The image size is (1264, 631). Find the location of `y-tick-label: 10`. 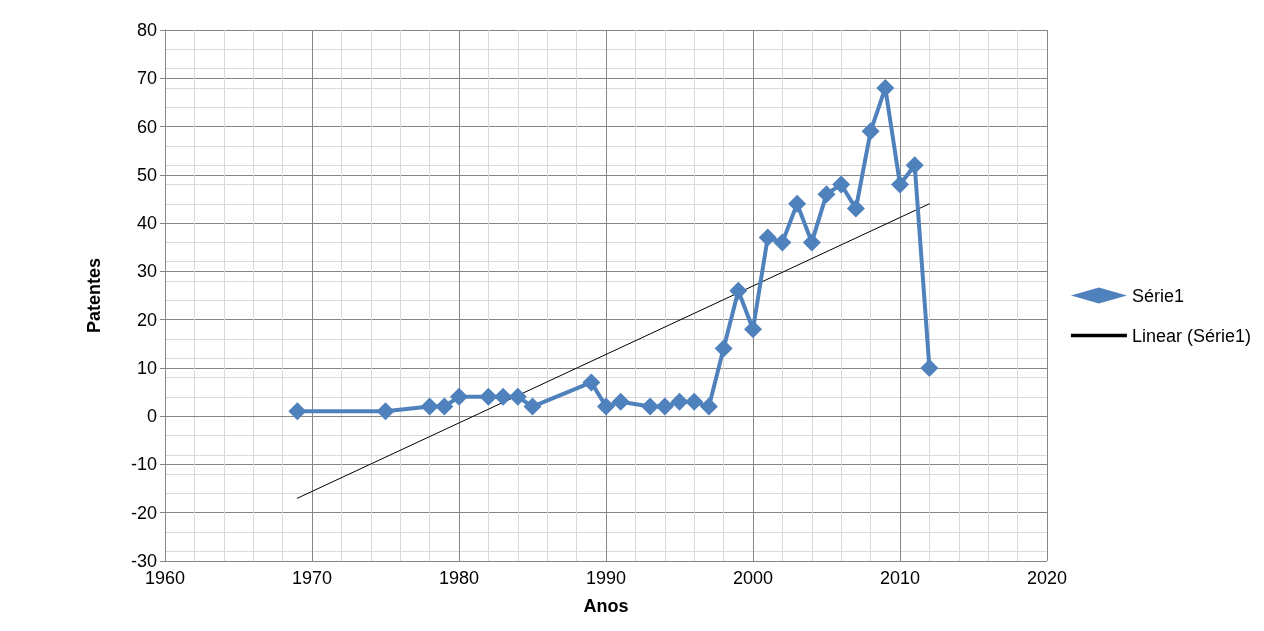

y-tick-label: 10 is located at coordinates (146, 367).